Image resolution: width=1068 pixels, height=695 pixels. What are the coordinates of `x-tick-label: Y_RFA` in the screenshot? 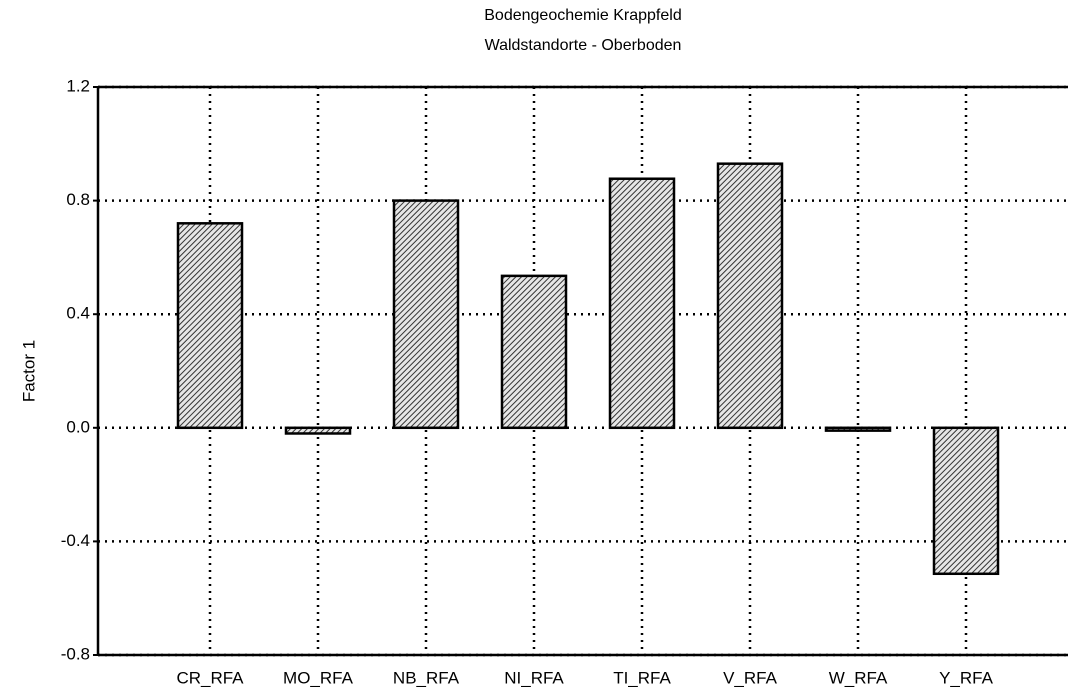 It's located at (966, 677).